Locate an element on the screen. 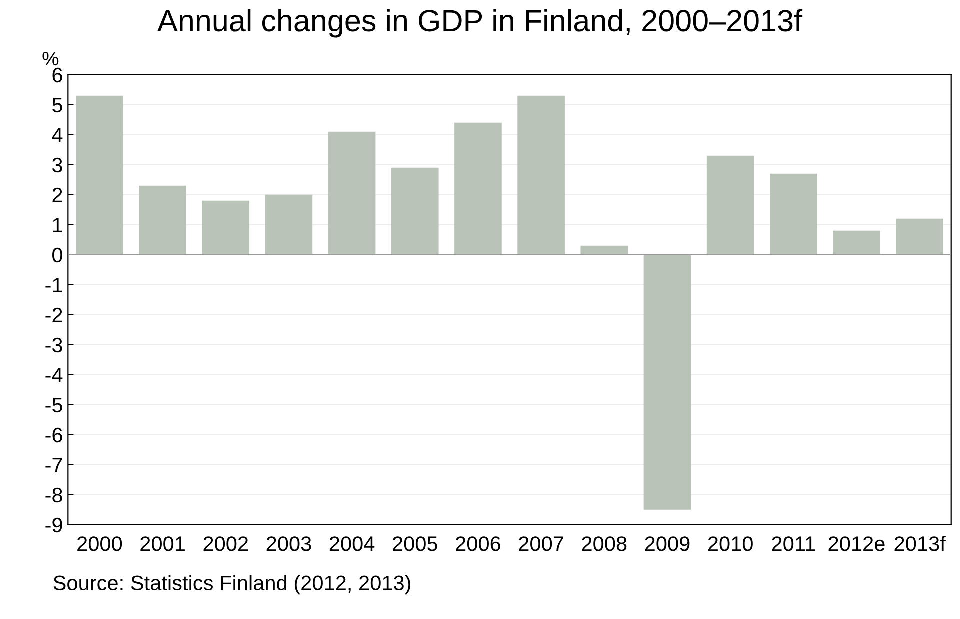  y-tick-label: -9 is located at coordinates (54, 525).